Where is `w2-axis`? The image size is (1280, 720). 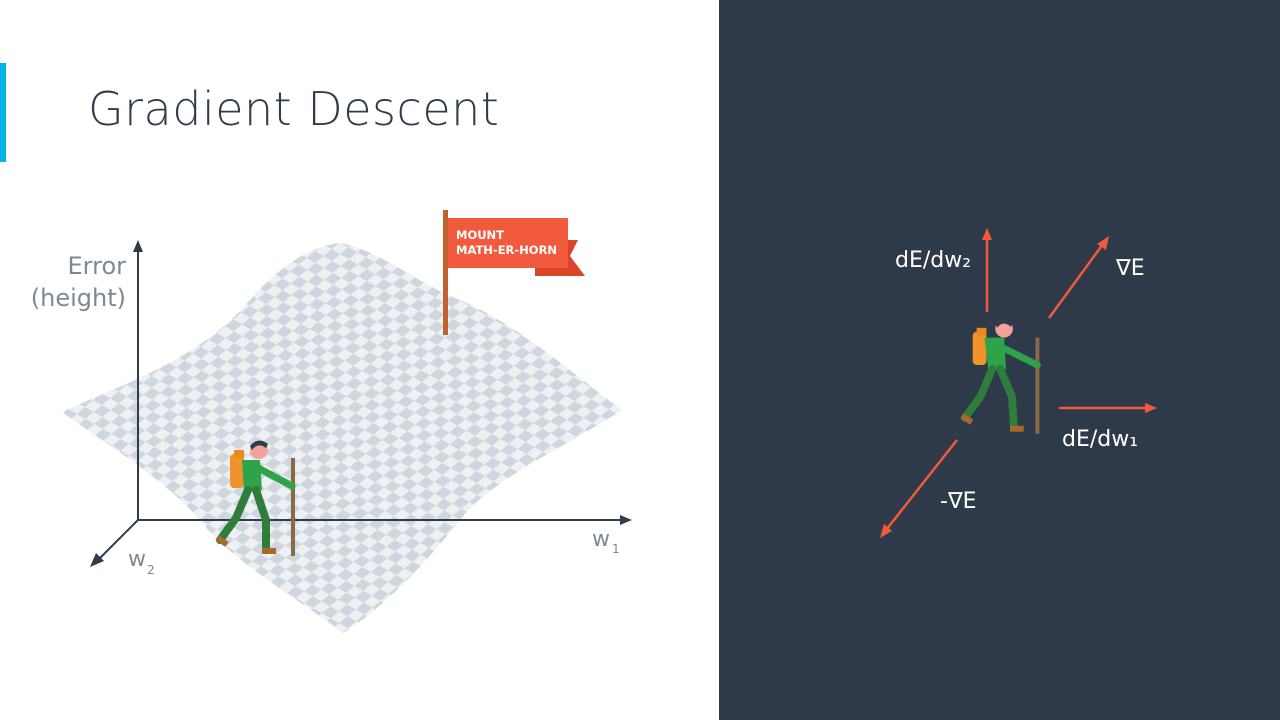 w2-axis is located at coordinates (118, 540).